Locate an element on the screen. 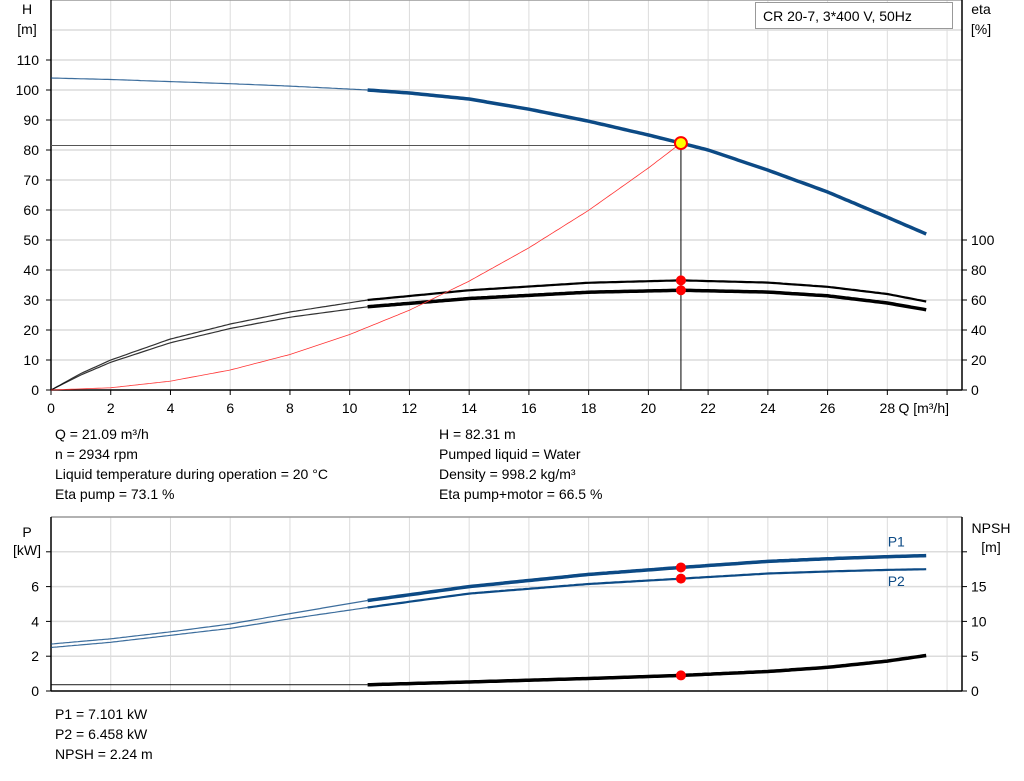 This screenshot has width=1024, height=781. y-tick-label: 60 is located at coordinates (31, 210).